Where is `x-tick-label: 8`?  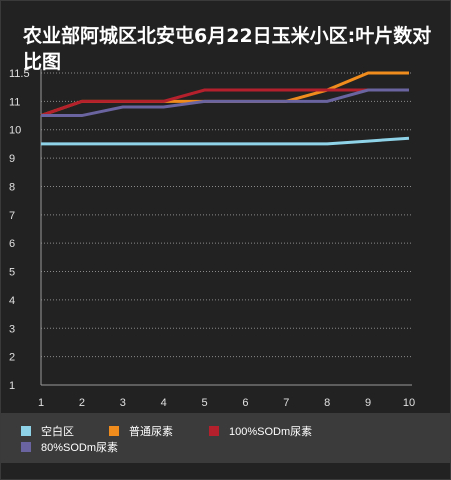
x-tick-label: 8 is located at coordinates (327, 403).